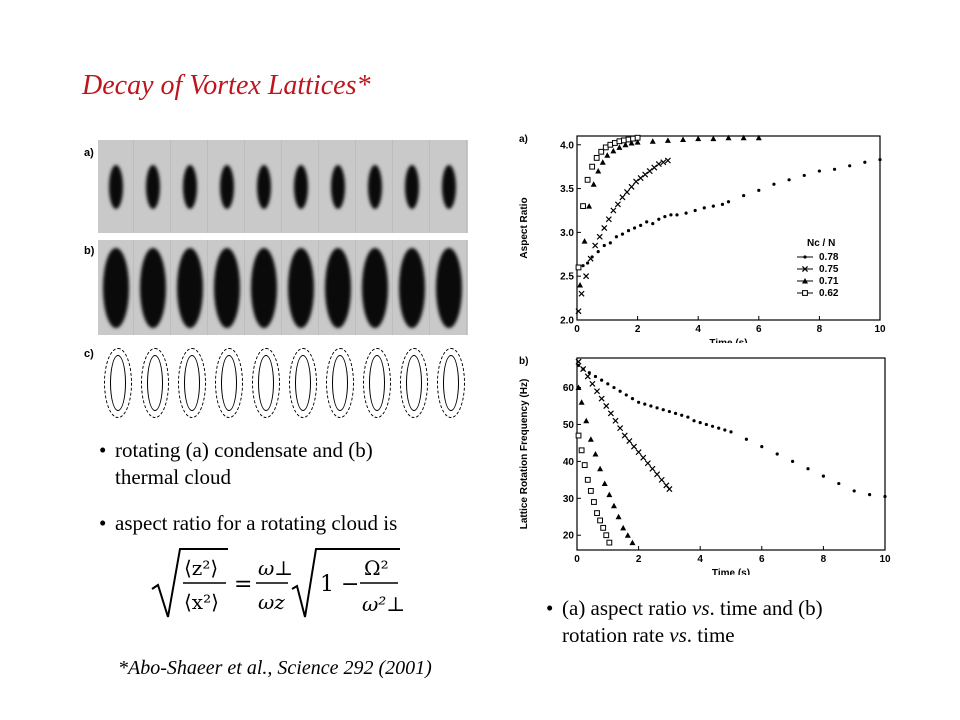  Describe the element at coordinates (248, 523) in the screenshot. I see `bullet-aspect-ratio: • aspect ratio for a rotating cloud is` at that location.